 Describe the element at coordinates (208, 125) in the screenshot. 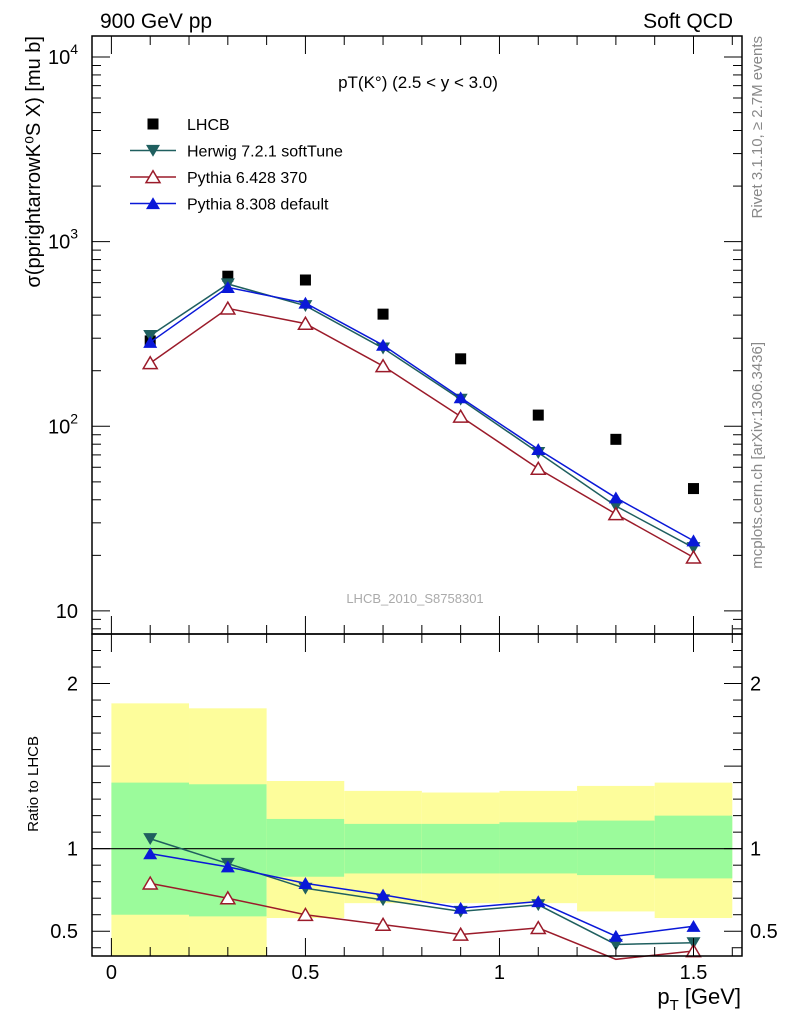

I see `legend-label-lhcb: LHCB` at that location.